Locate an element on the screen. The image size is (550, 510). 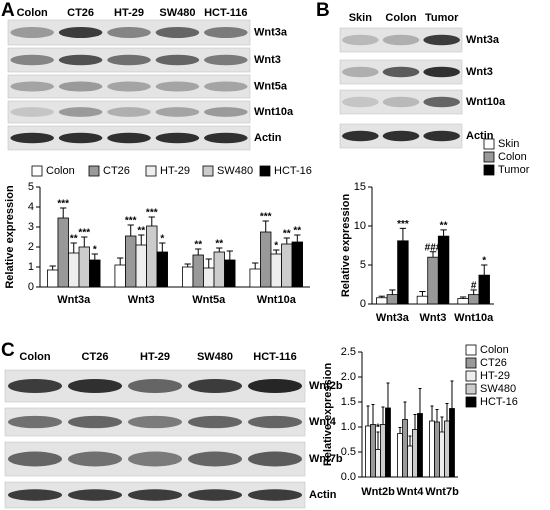
y-tick-label: 10 is located at coordinates (360, 226).